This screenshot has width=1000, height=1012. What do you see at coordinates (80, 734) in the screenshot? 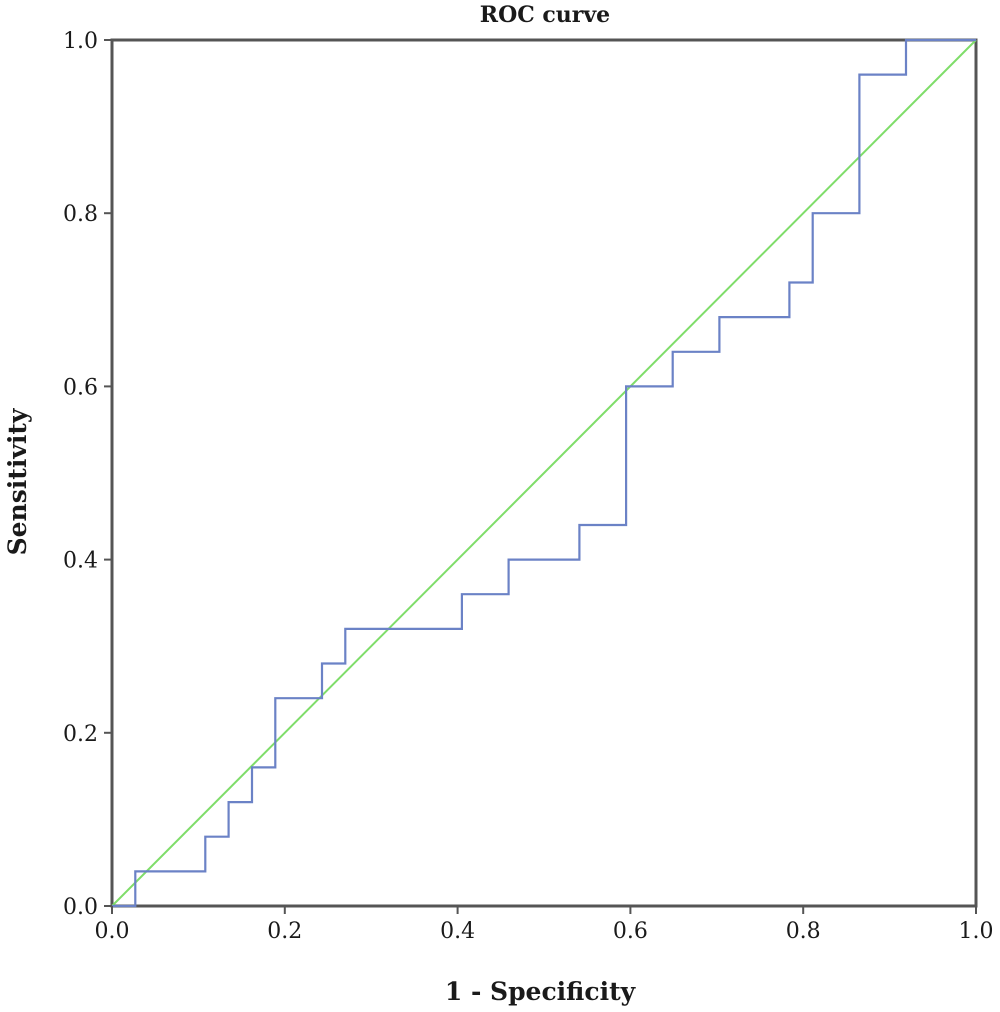
I see `y-tick-label: 0.2` at bounding box center [80, 734].